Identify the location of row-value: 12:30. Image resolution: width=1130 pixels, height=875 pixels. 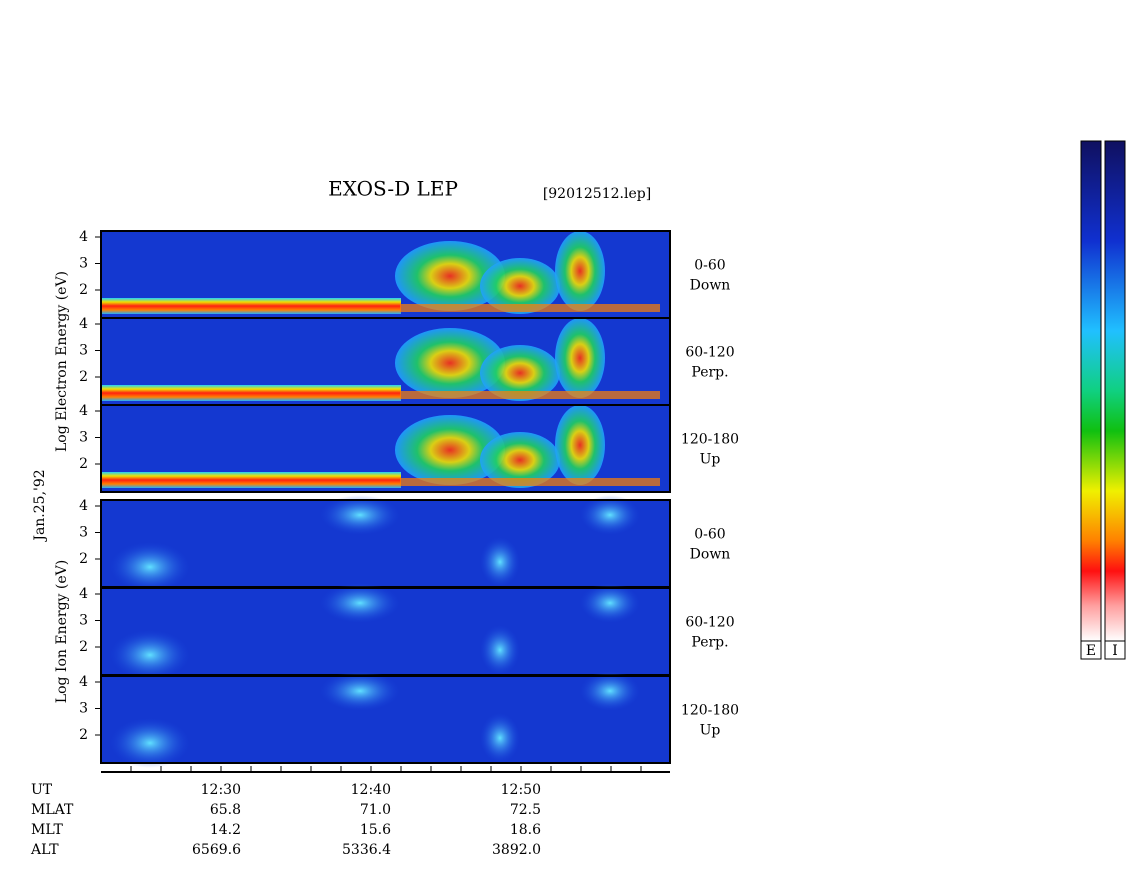
(221, 790).